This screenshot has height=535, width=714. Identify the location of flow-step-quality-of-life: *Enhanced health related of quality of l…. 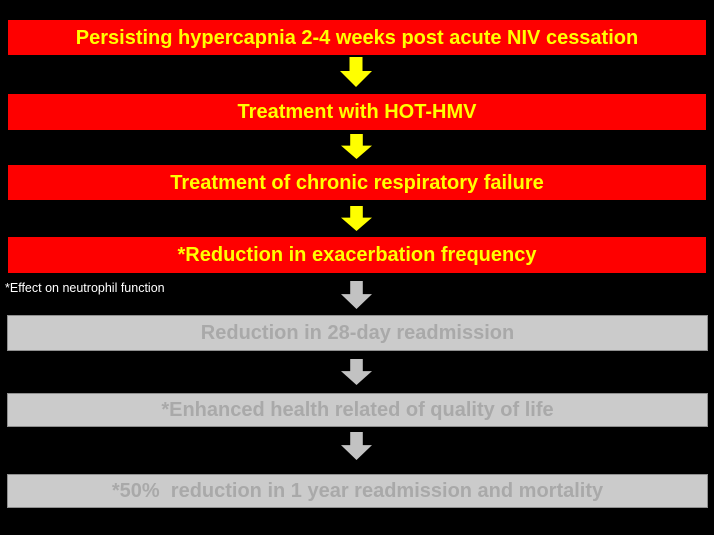
(357, 410).